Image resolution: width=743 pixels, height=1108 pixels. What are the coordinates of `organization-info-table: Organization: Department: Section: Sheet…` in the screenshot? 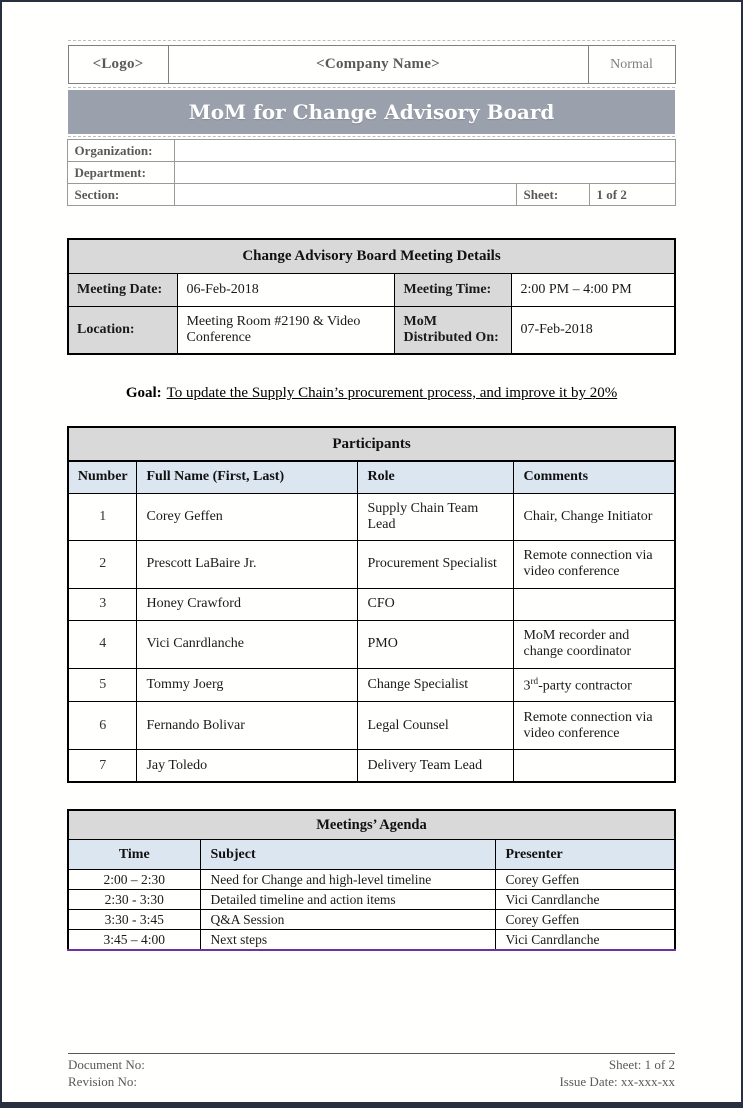 It's located at (371, 172).